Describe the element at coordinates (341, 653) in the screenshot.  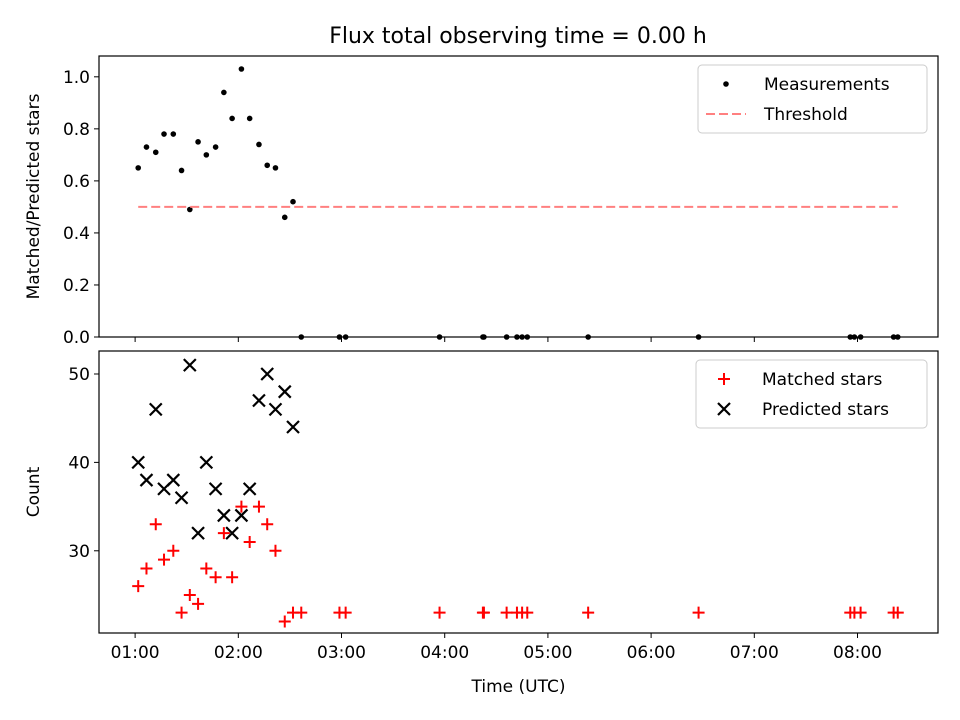
I see `x-tick-label: 03:00` at that location.